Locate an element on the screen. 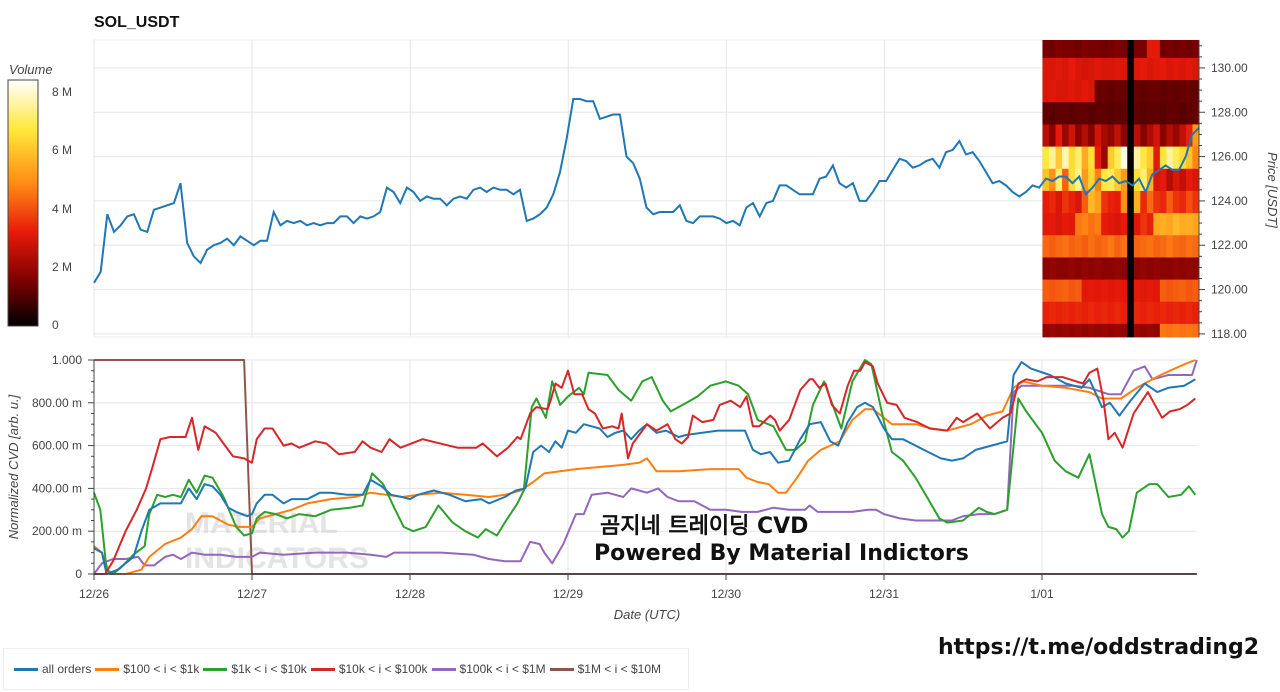 The width and height of the screenshot is (1280, 692). watermark-line1: MATERIAL is located at coordinates (261, 523).